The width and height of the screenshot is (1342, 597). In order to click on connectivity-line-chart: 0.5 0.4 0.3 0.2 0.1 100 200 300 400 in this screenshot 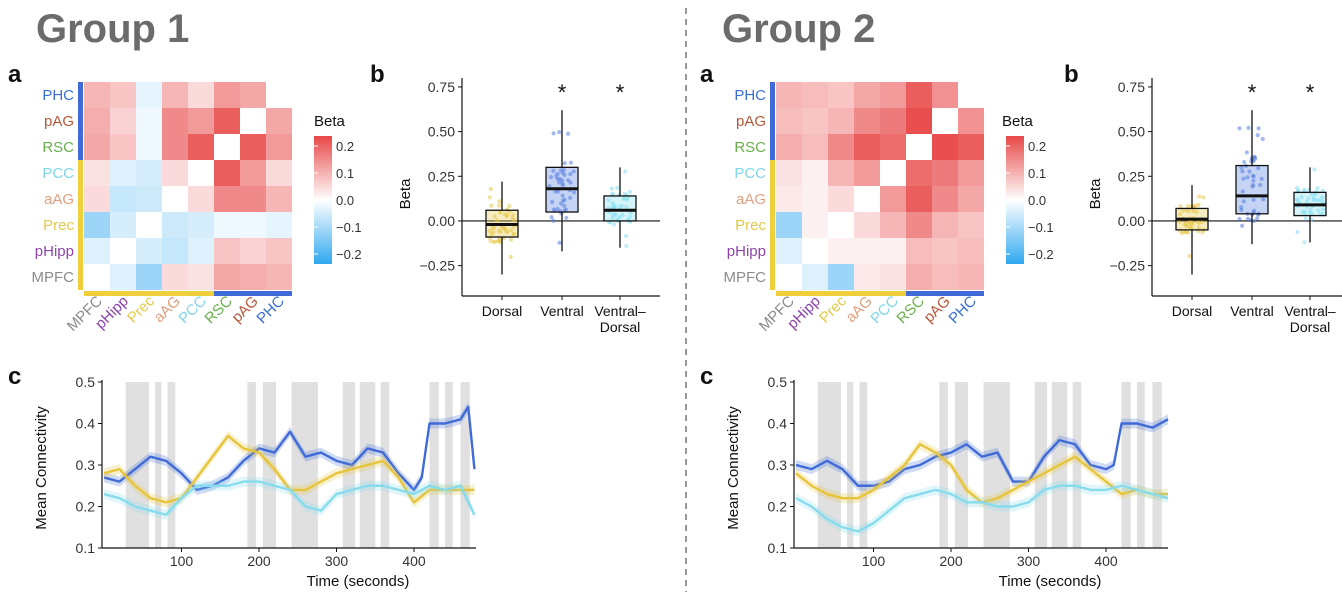, I will do `click(276, 471)`.